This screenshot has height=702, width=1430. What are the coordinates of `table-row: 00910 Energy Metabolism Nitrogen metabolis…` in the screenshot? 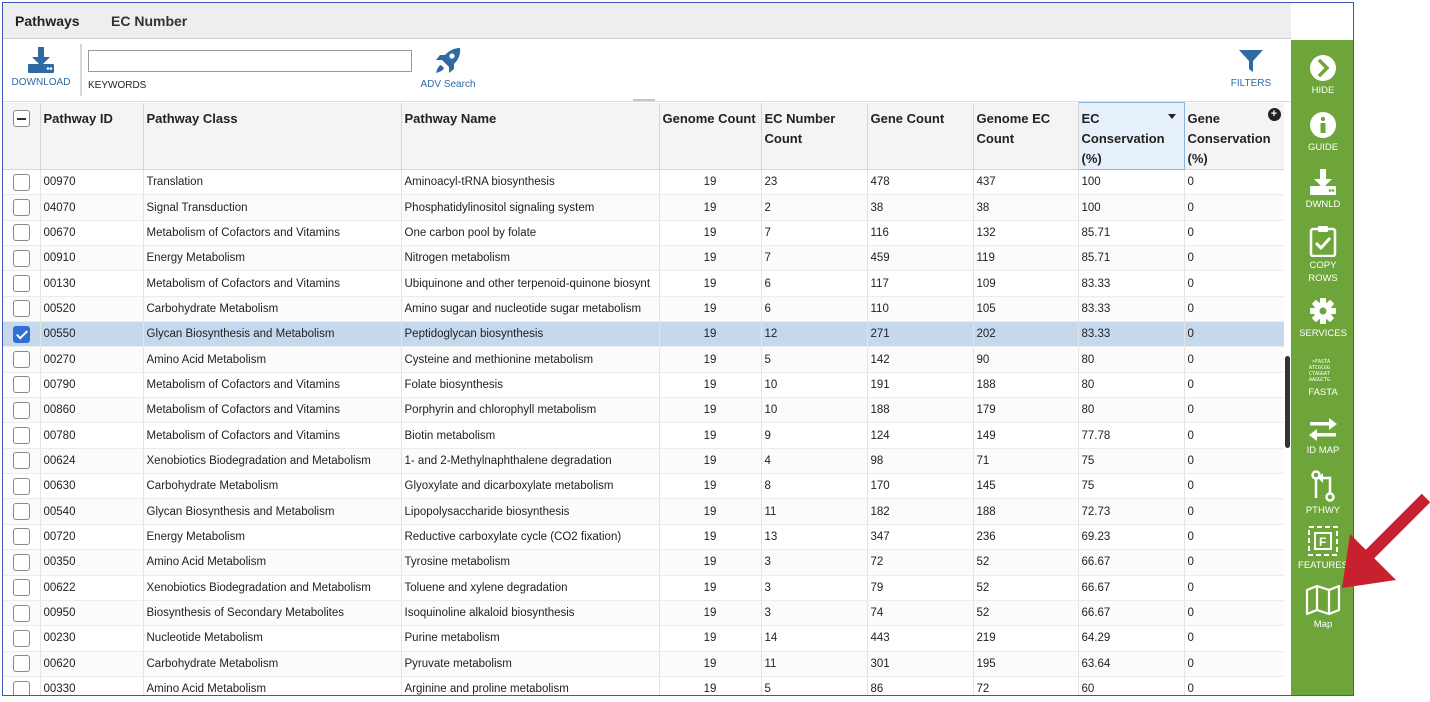 It's located at (643, 258).